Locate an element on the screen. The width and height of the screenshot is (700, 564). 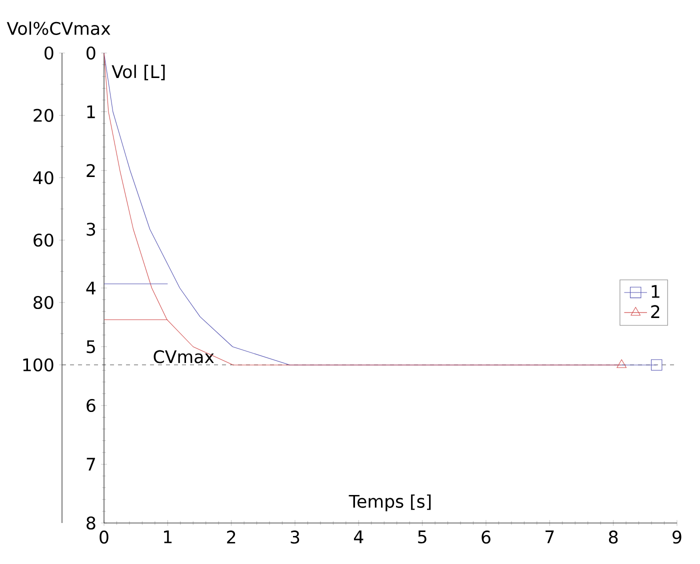
y-tick-label: 3 is located at coordinates (91, 229).